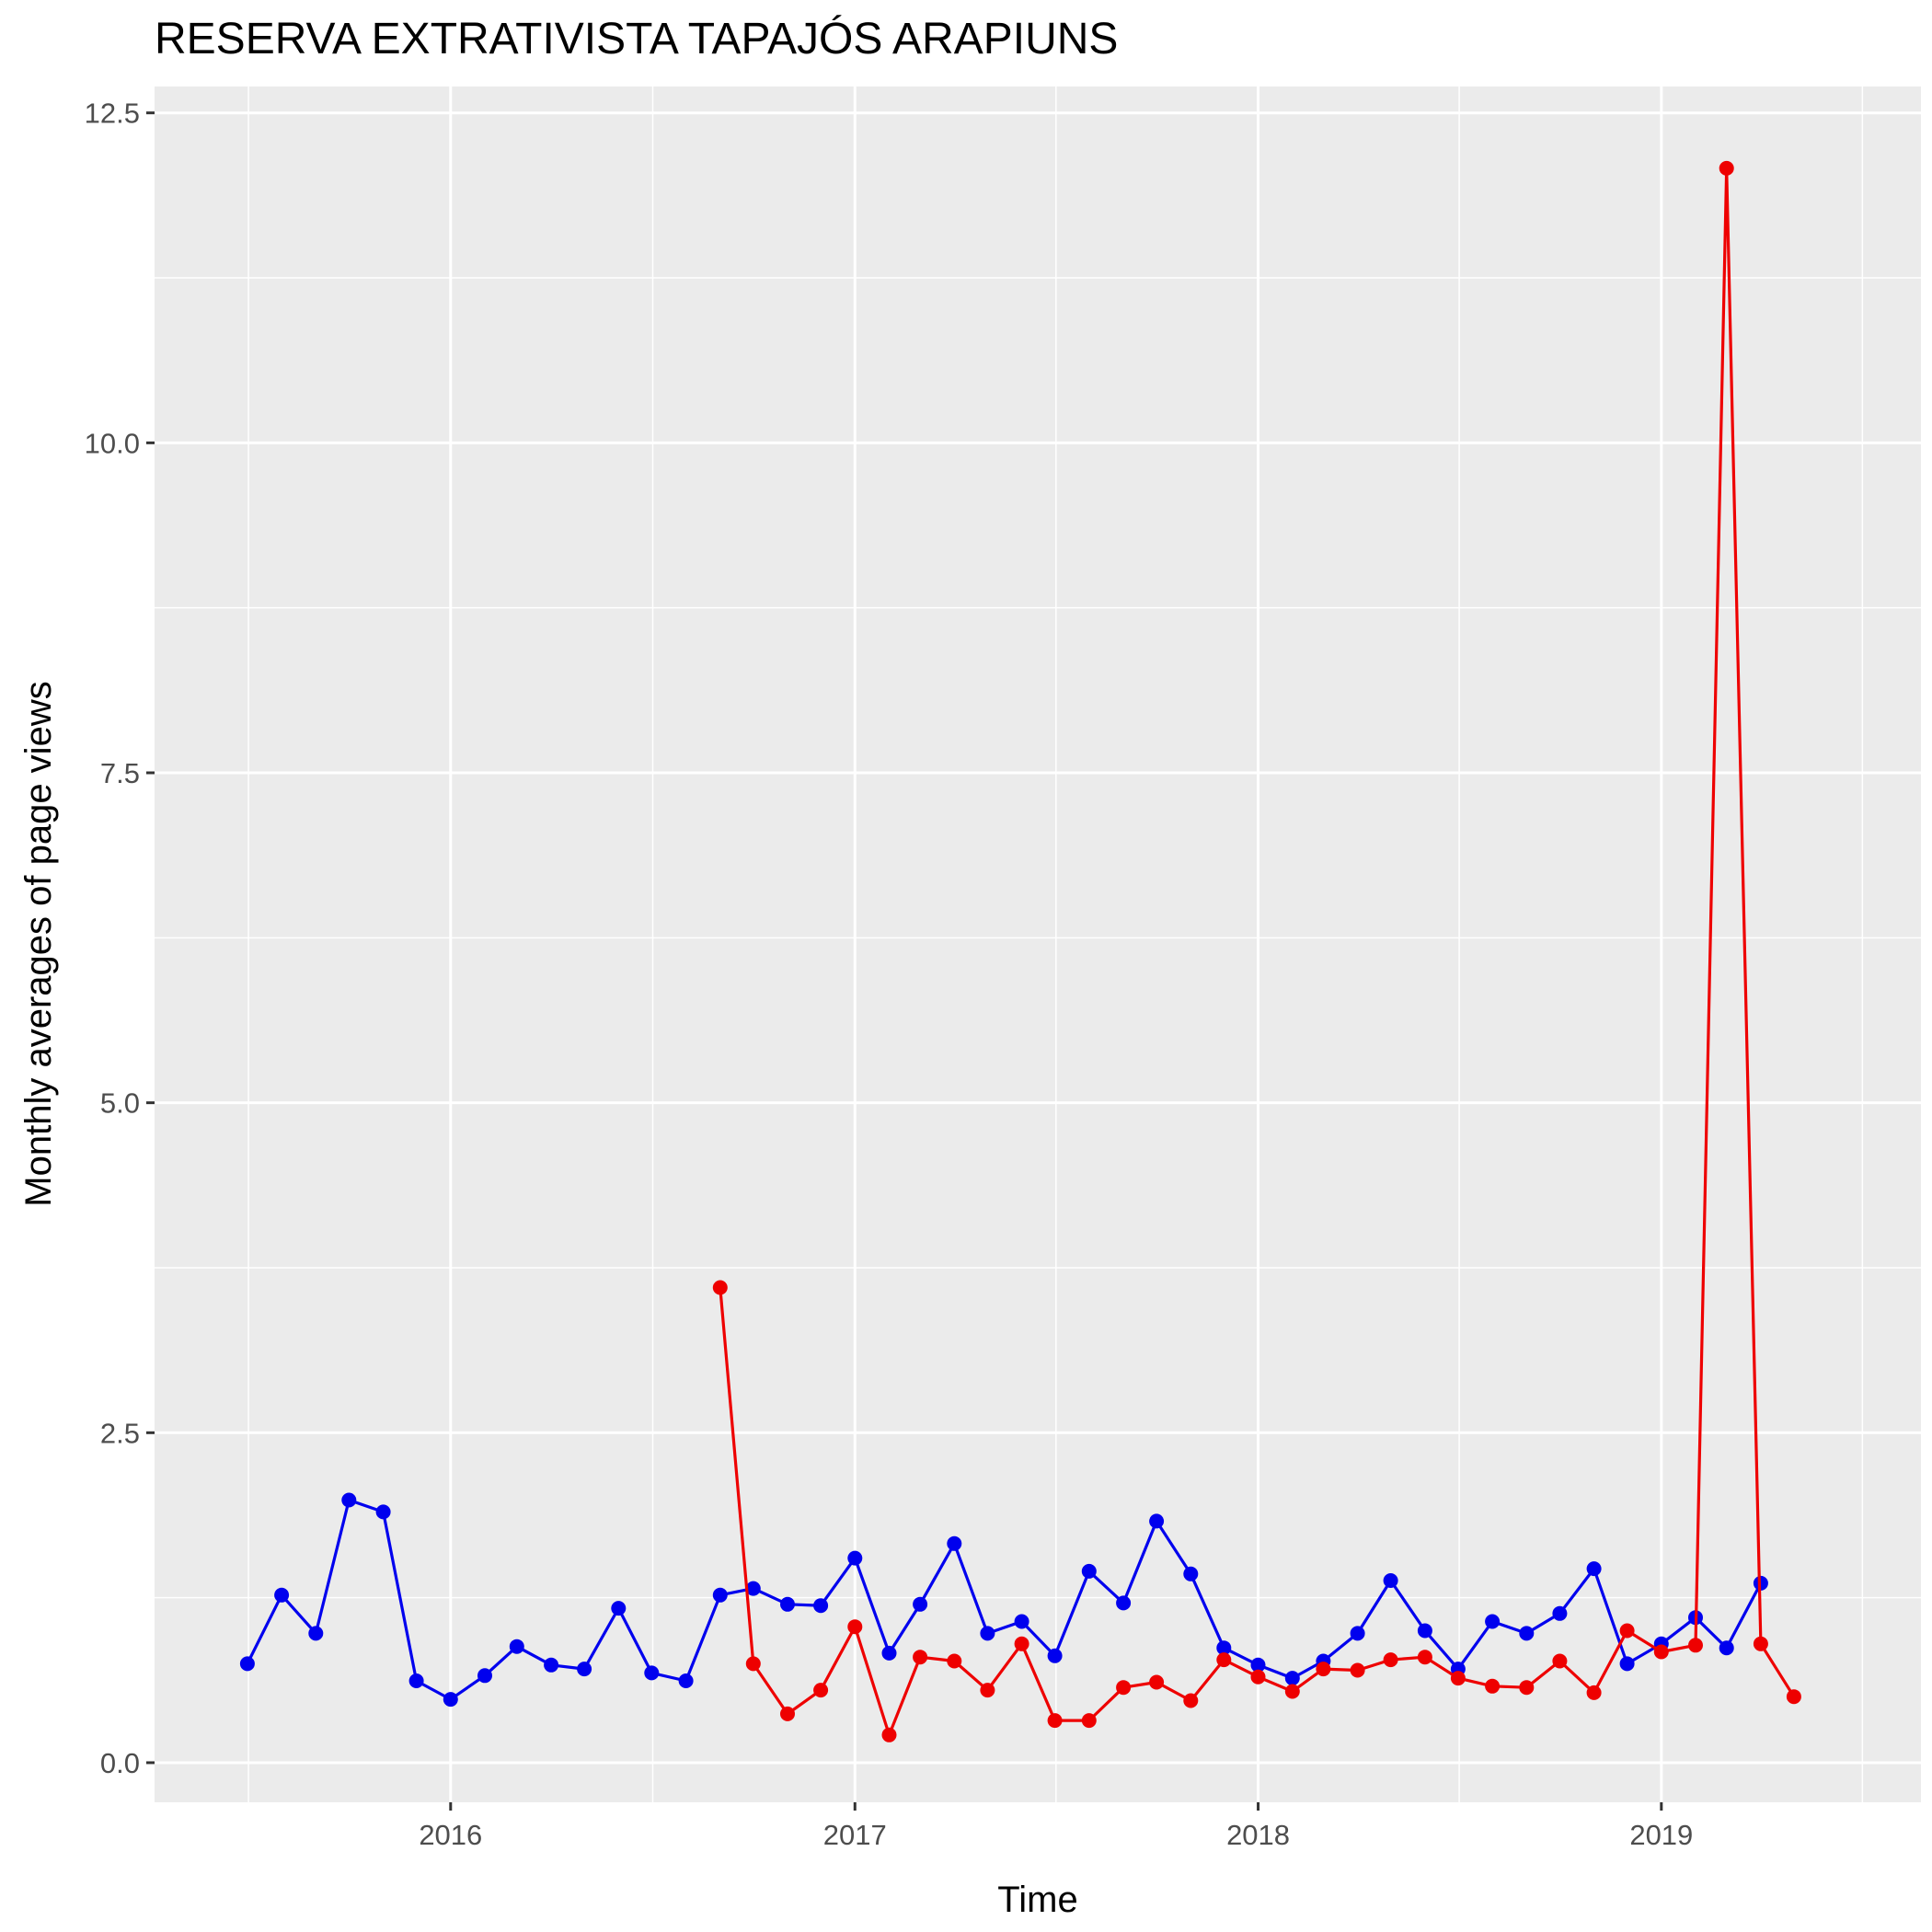 The image size is (1932, 1932). I want to click on x-tick-label: 2017, so click(855, 1835).